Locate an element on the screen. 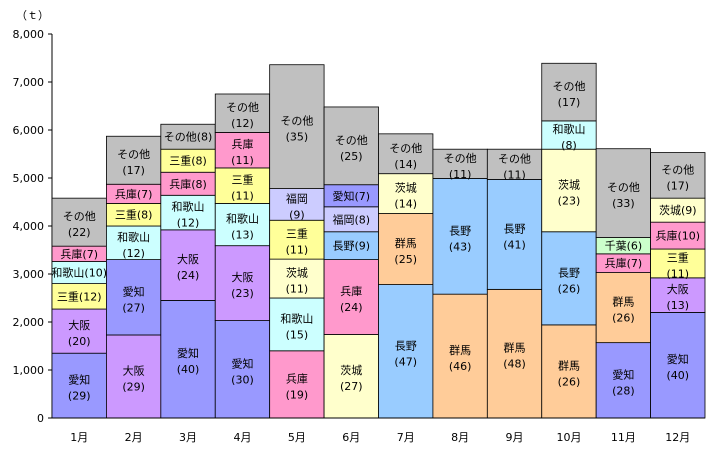 The height and width of the screenshot is (451, 719). x-tick-label: 11月 is located at coordinates (623, 437).